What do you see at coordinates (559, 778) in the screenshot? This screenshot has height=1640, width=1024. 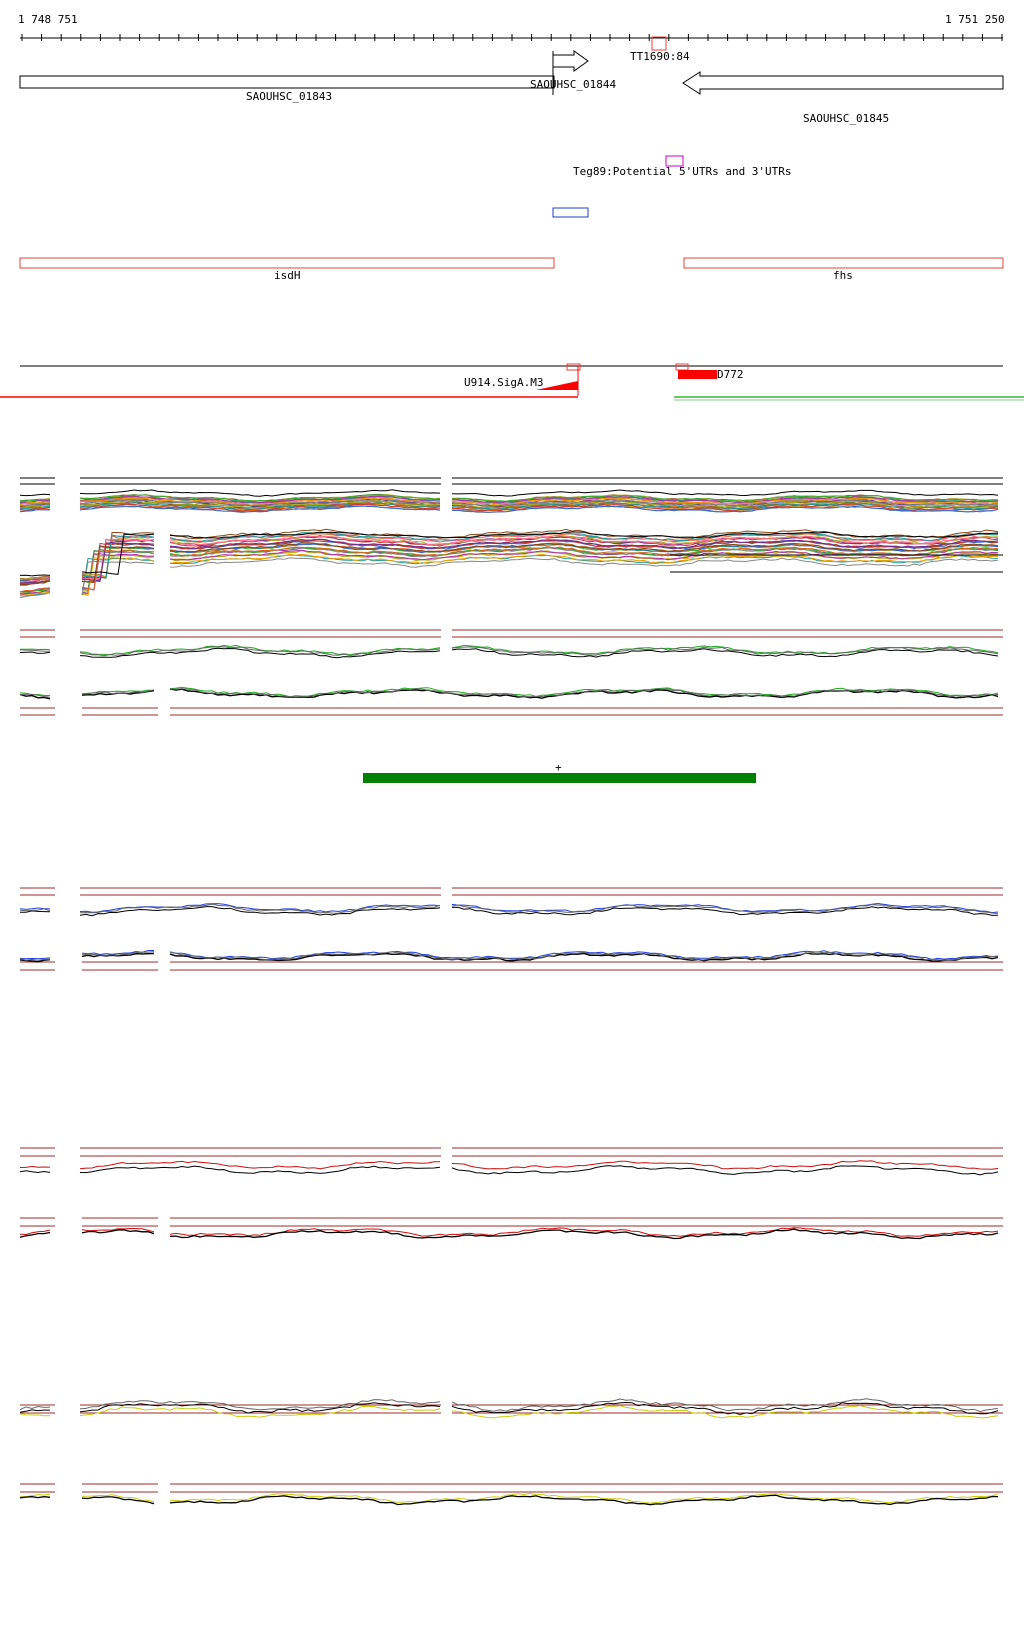 I see `segment-green-bar` at bounding box center [559, 778].